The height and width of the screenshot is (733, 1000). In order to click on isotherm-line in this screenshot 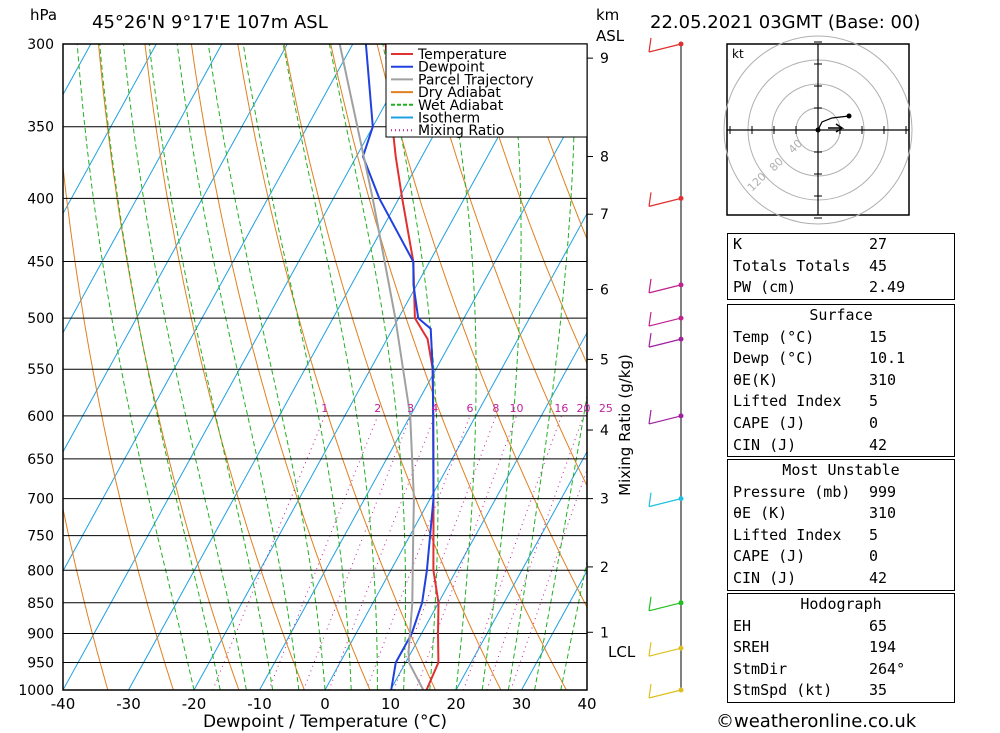, I will do `click(488, 510)`.